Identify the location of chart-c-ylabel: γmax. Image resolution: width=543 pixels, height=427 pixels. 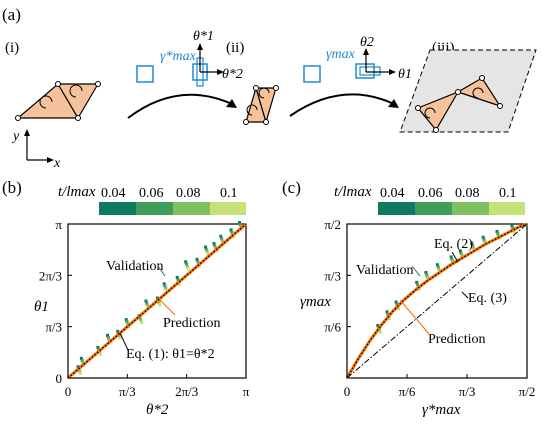
(315, 302).